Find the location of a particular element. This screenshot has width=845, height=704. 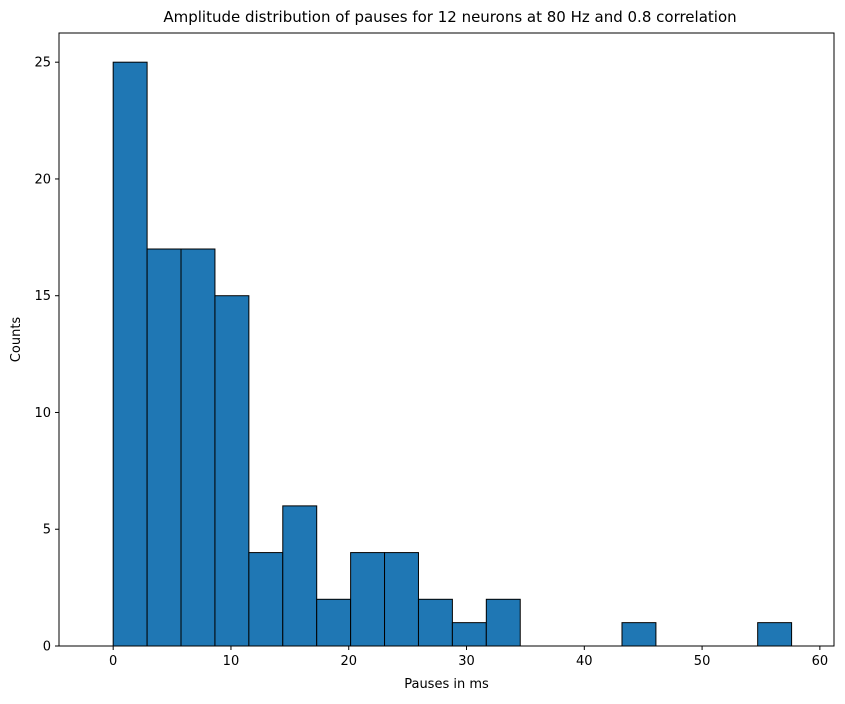

x-axis-label: Pauses in ms is located at coordinates (446, 684).